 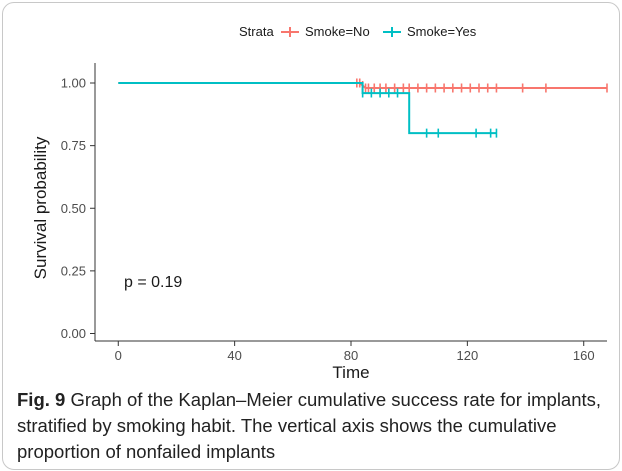 I want to click on y-tick-label: 1.00, so click(x=73, y=83).